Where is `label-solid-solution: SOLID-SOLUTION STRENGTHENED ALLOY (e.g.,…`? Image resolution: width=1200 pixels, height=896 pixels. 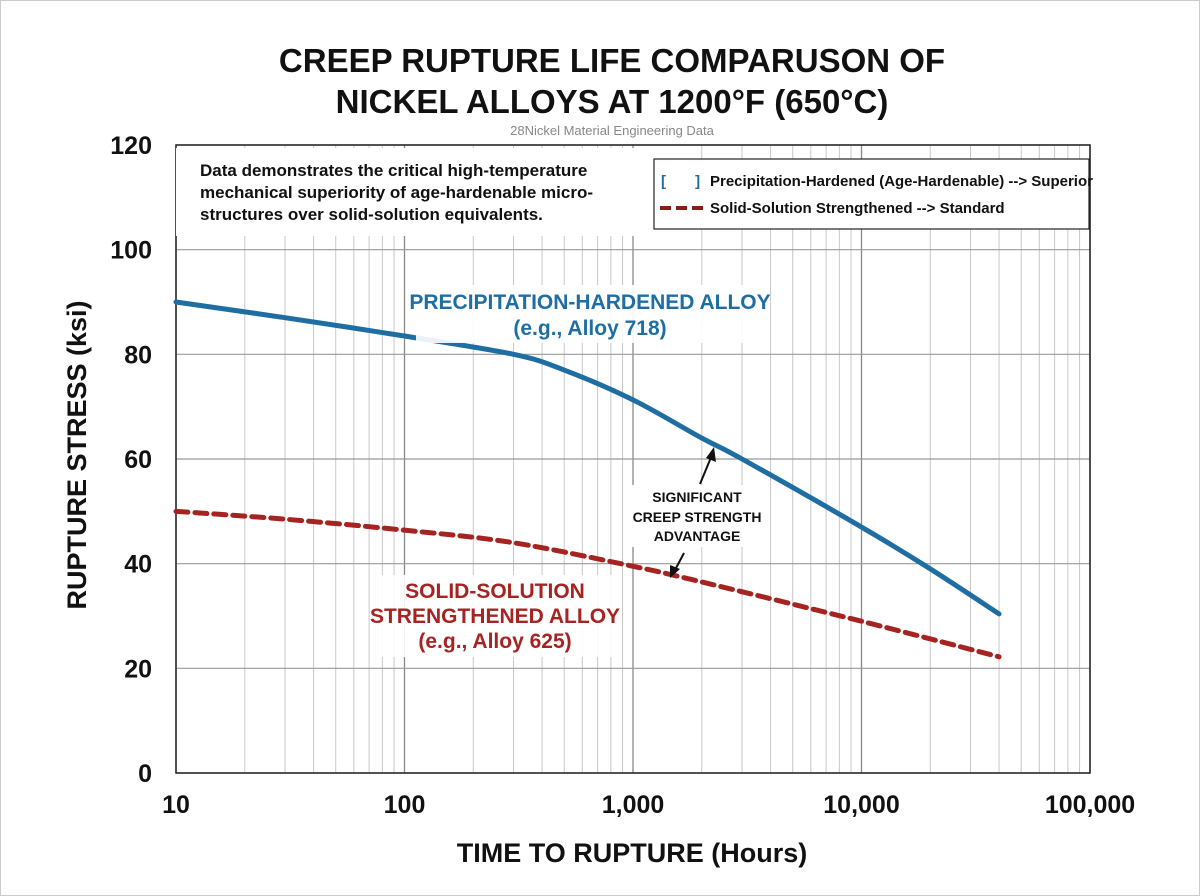
label-solid-solution: SOLID-SOLUTION STRENGTHENED ALLOY (e.g.,… is located at coordinates (495, 616).